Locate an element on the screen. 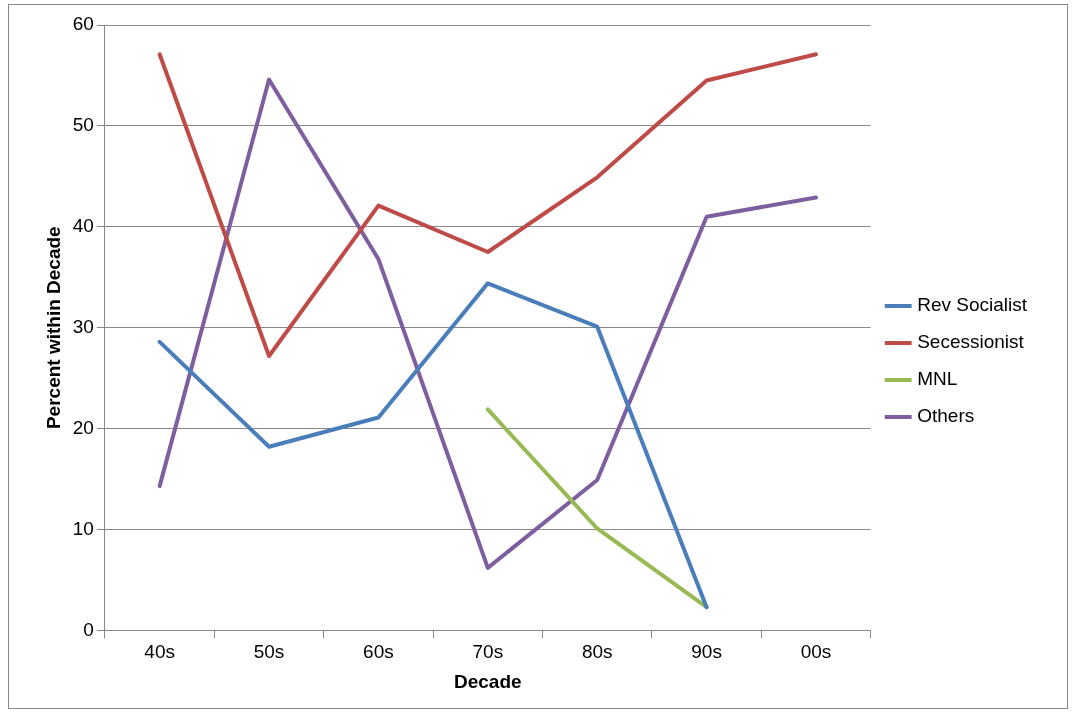 The width and height of the screenshot is (1075, 713). y-tick-label: 0 is located at coordinates (88, 629).